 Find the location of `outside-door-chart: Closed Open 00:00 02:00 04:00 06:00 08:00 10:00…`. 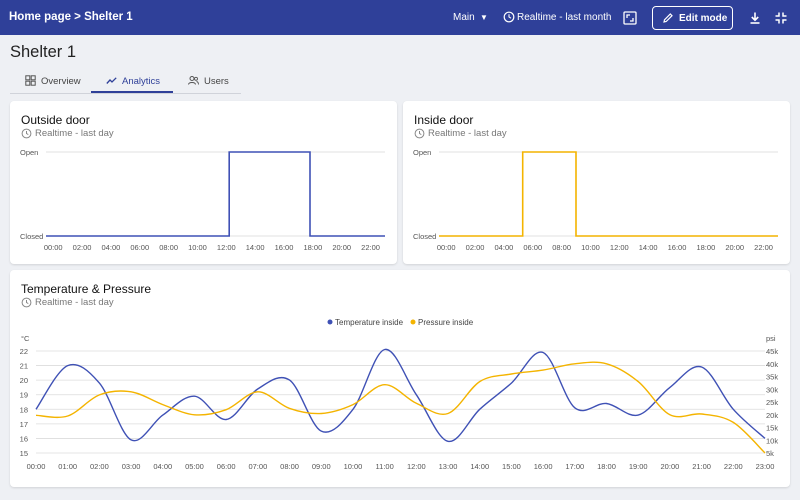

outside-door-chart: Closed Open 00:00 02:00 04:00 06:00 08:00 10:00… is located at coordinates (202, 200).